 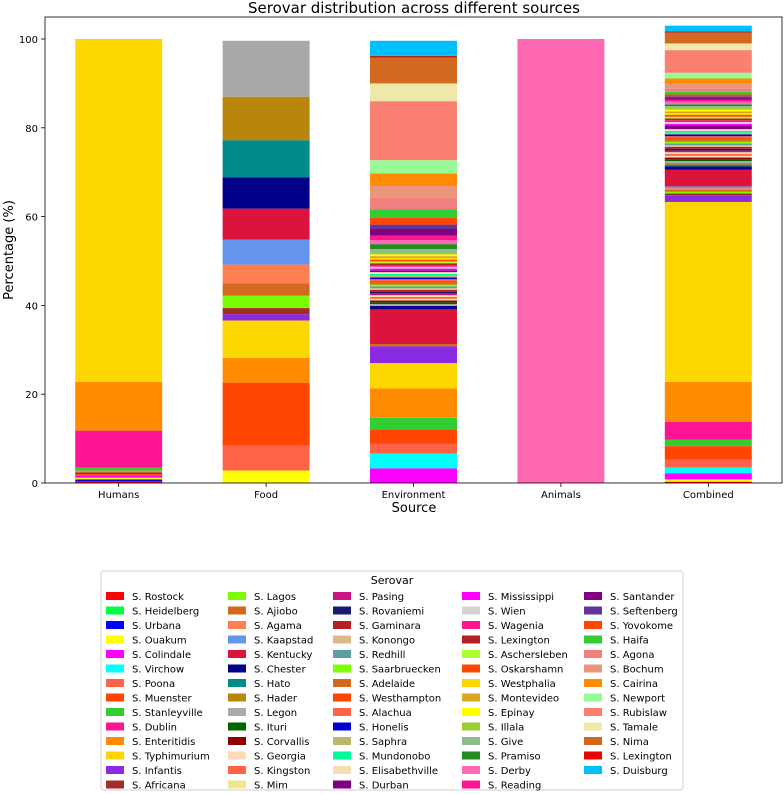 I want to click on legend-item: S. Saphra, so click(x=370, y=742).